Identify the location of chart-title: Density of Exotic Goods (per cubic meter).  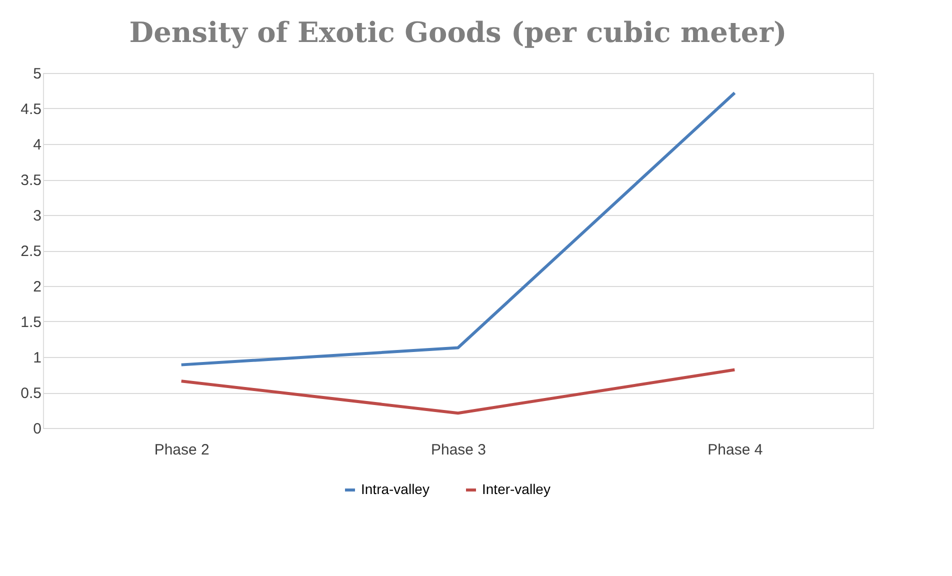
(458, 32).